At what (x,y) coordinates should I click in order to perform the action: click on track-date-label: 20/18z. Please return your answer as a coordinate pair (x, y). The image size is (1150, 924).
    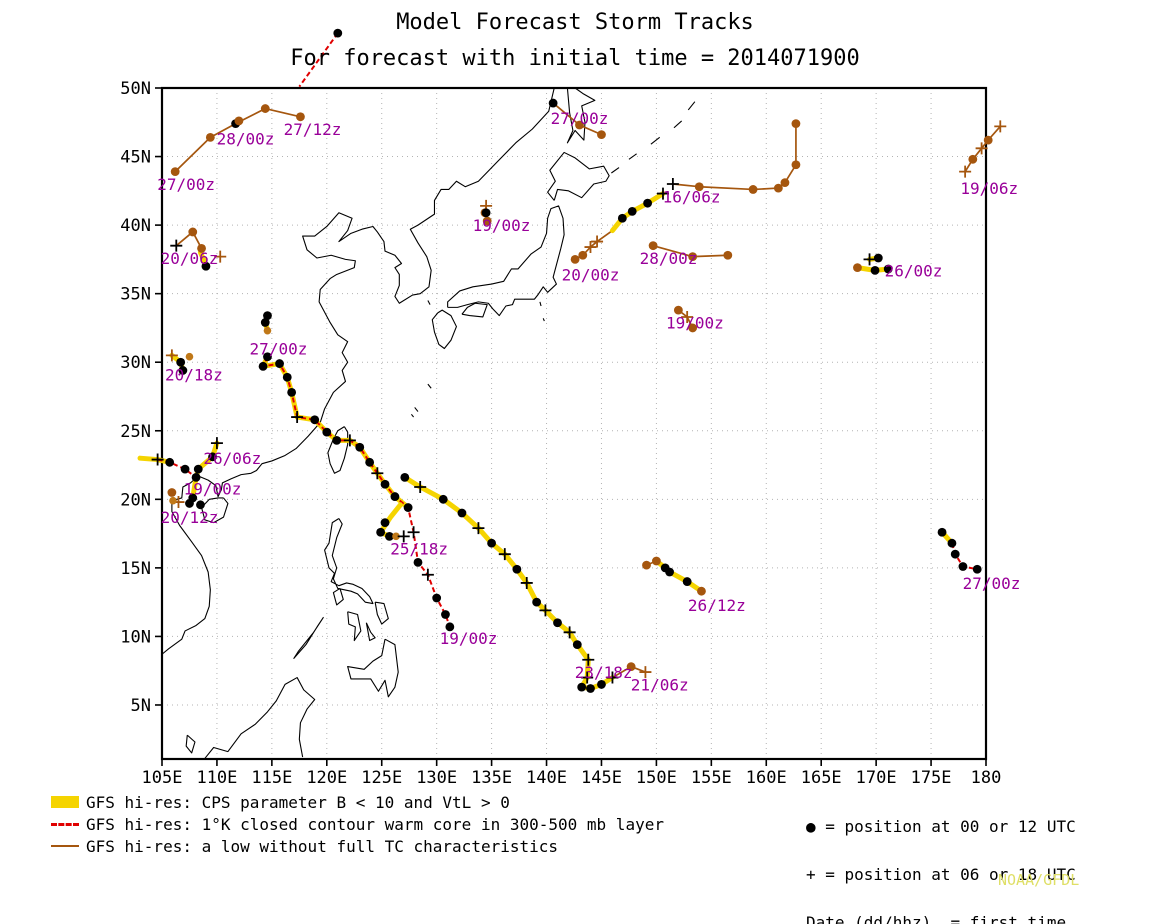
    Looking at the image, I should click on (194, 375).